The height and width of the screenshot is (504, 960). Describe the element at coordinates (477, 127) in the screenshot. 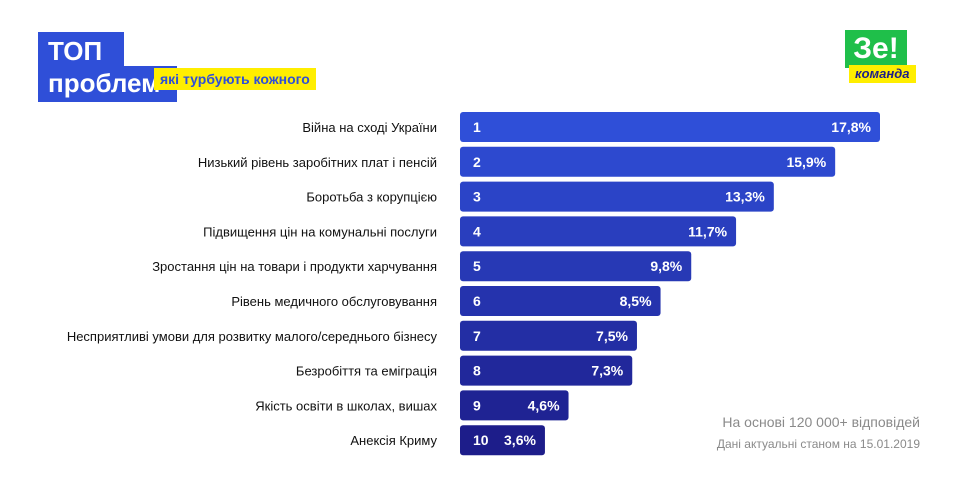

I see `rank-label: 1` at that location.